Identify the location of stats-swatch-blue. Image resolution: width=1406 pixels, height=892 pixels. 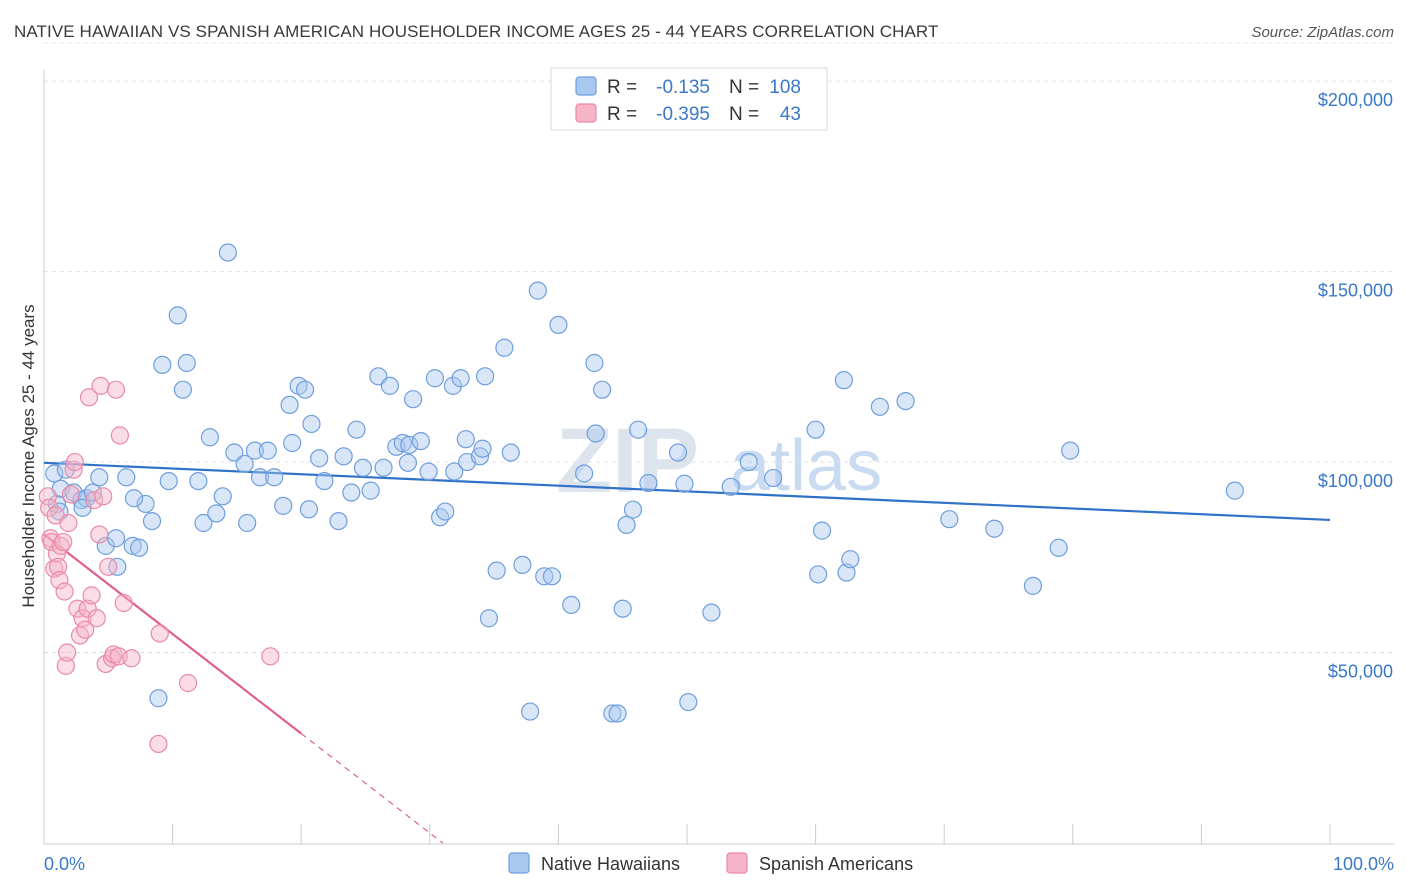
(586, 86).